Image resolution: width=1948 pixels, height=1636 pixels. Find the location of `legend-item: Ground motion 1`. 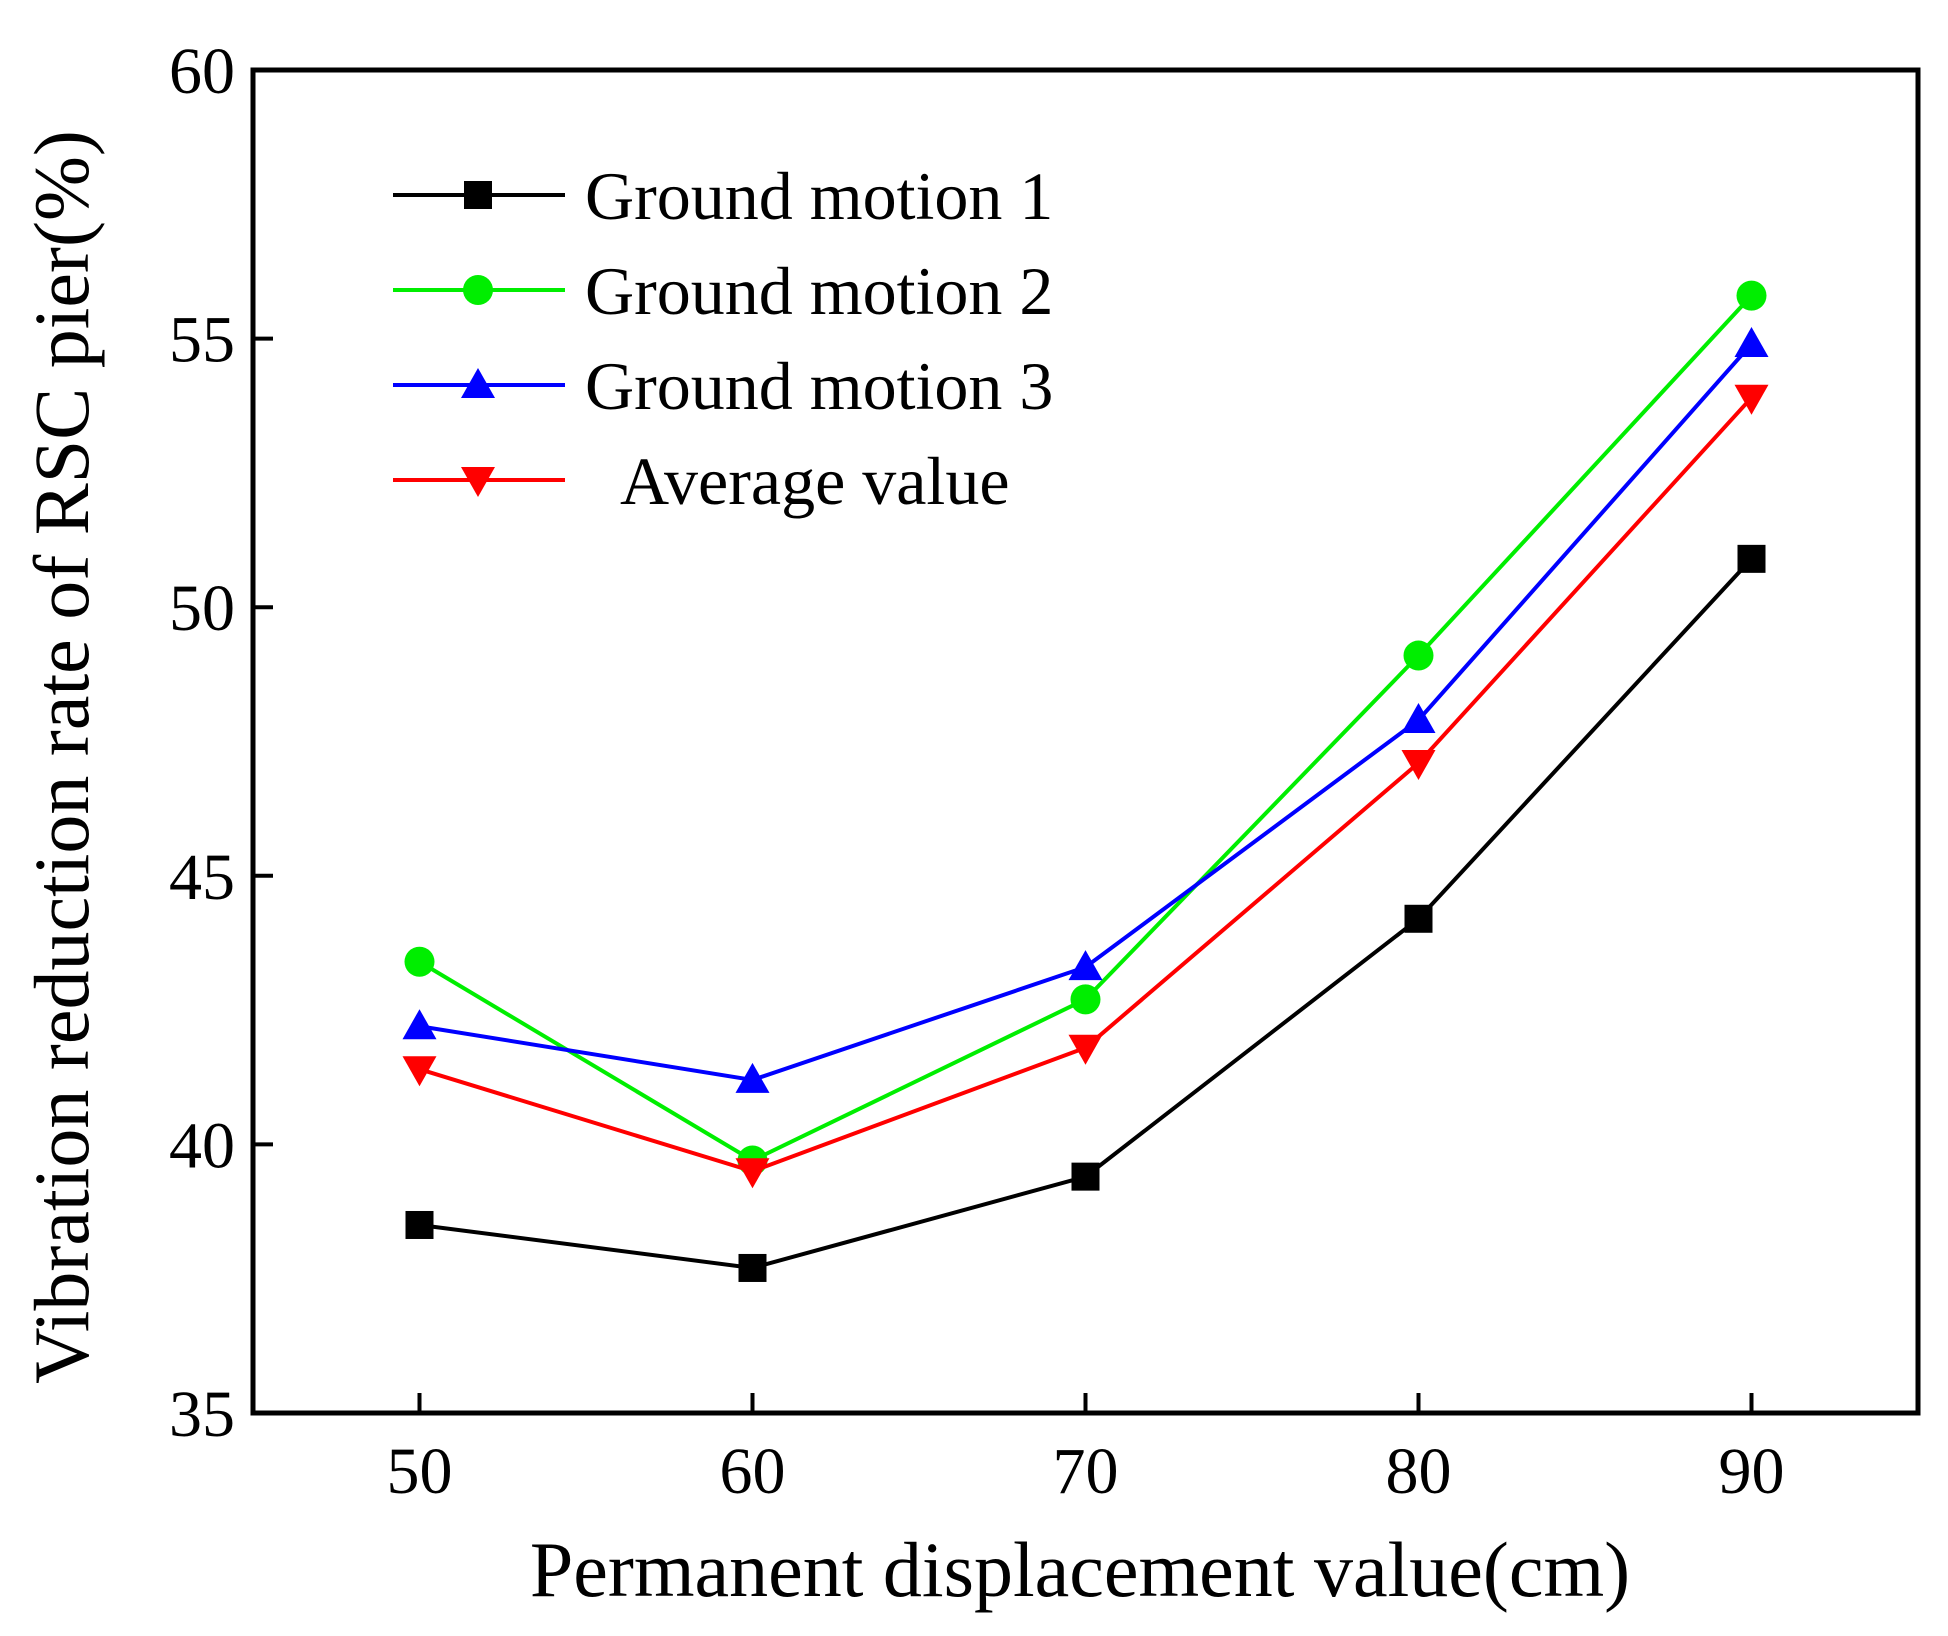

legend-item: Ground motion 1 is located at coordinates (723, 196).